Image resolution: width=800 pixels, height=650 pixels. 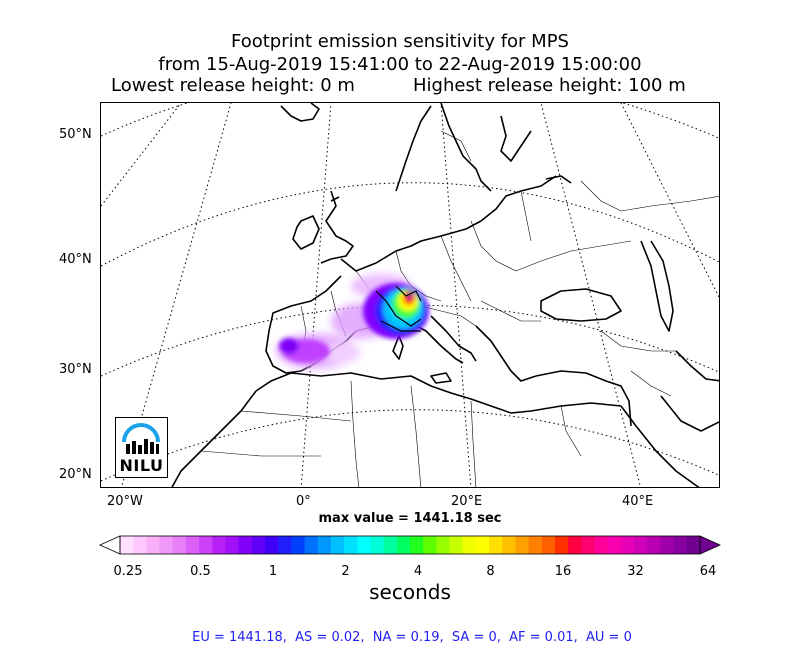 I want to click on black-sea, so click(x=581, y=305).